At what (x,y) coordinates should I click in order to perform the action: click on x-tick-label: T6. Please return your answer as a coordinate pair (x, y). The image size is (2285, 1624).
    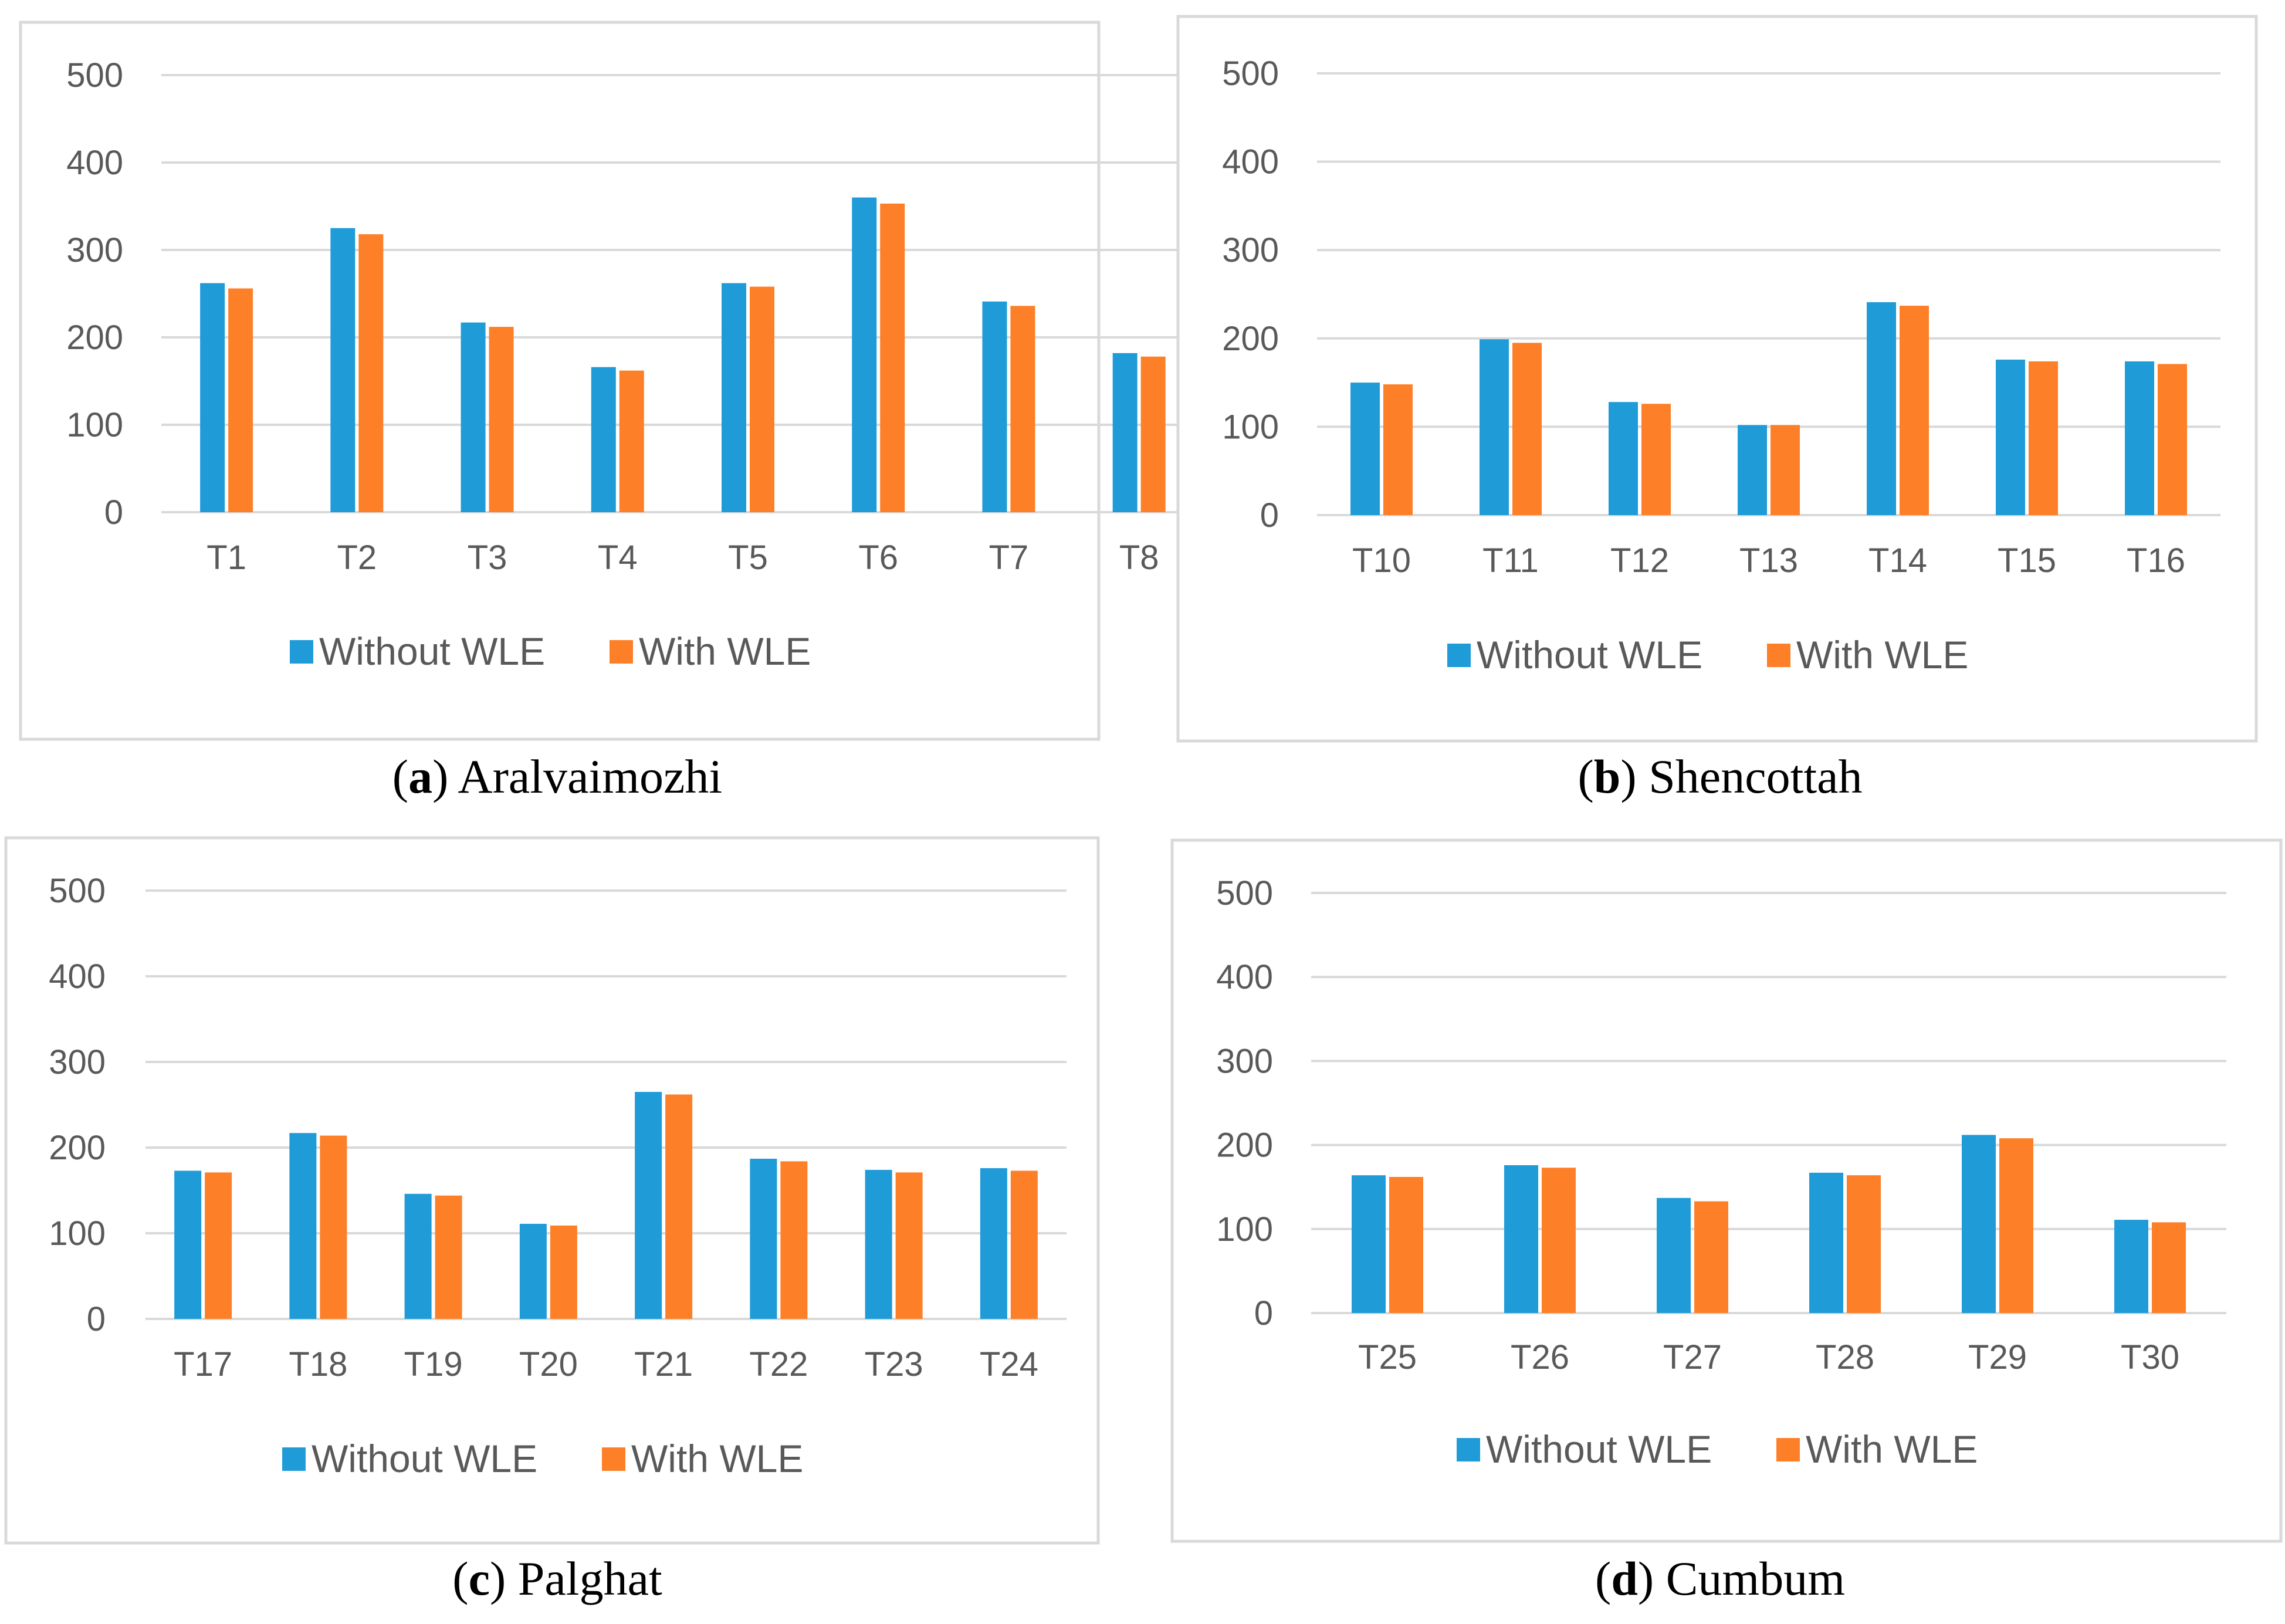
    Looking at the image, I should click on (878, 558).